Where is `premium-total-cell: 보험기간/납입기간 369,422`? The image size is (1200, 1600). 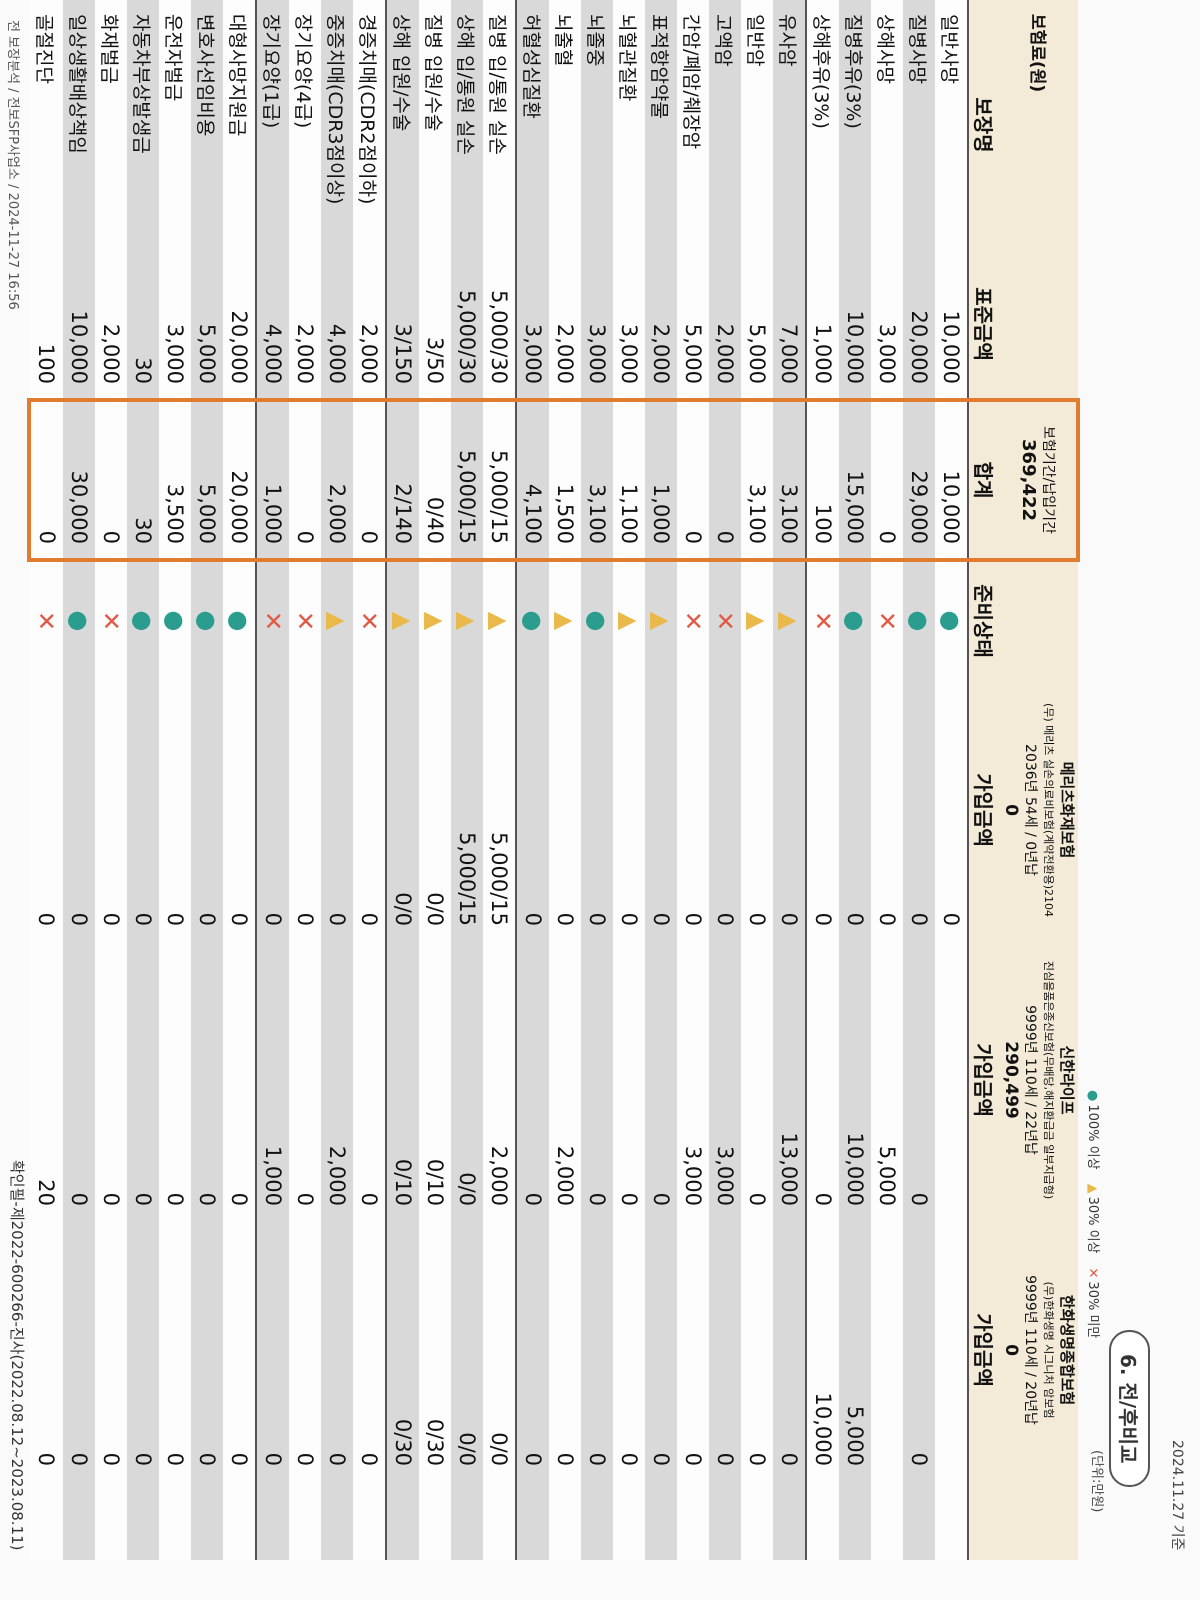 premium-total-cell: 보험기간/납입기간 369,422 is located at coordinates (1039, 480).